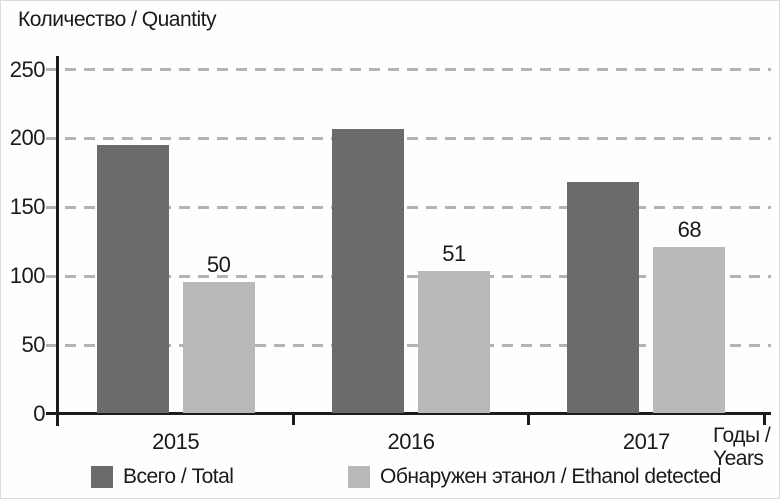 The image size is (780, 499). What do you see at coordinates (689, 230) in the screenshot?
I see `bar-value-label-2017: 68` at bounding box center [689, 230].